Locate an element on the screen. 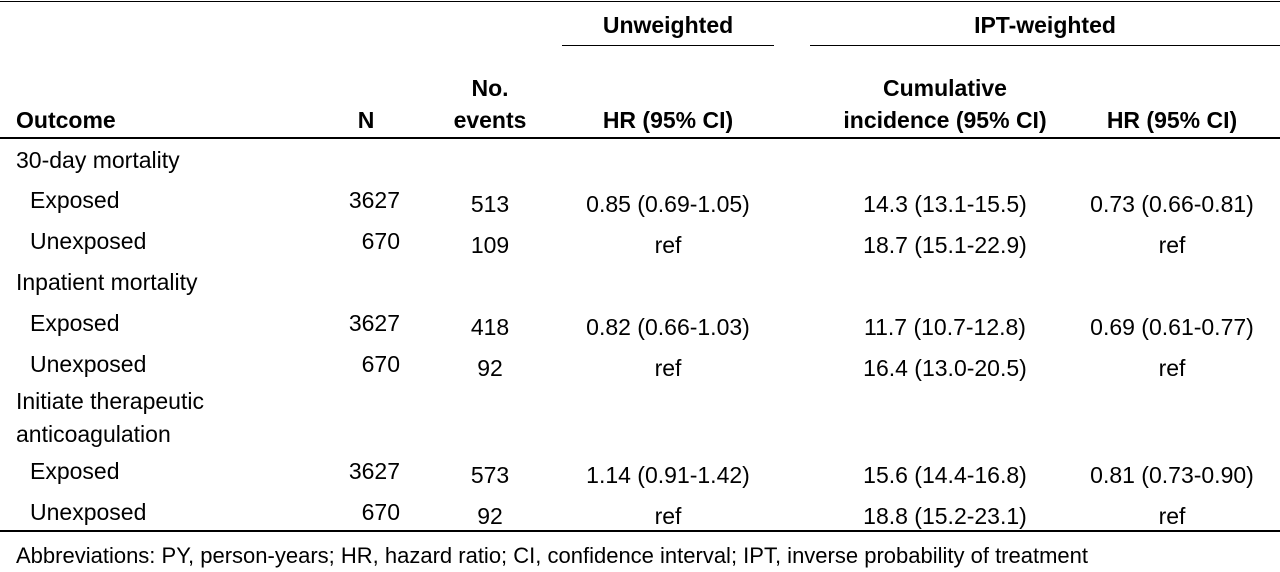  unweighted-group-rule is located at coordinates (668, 45).